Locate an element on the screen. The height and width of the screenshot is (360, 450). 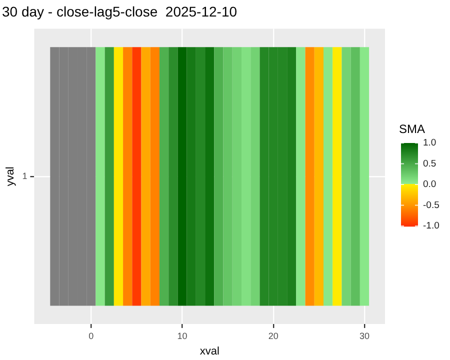
y-axis-title: yval is located at coordinates (10, 176).